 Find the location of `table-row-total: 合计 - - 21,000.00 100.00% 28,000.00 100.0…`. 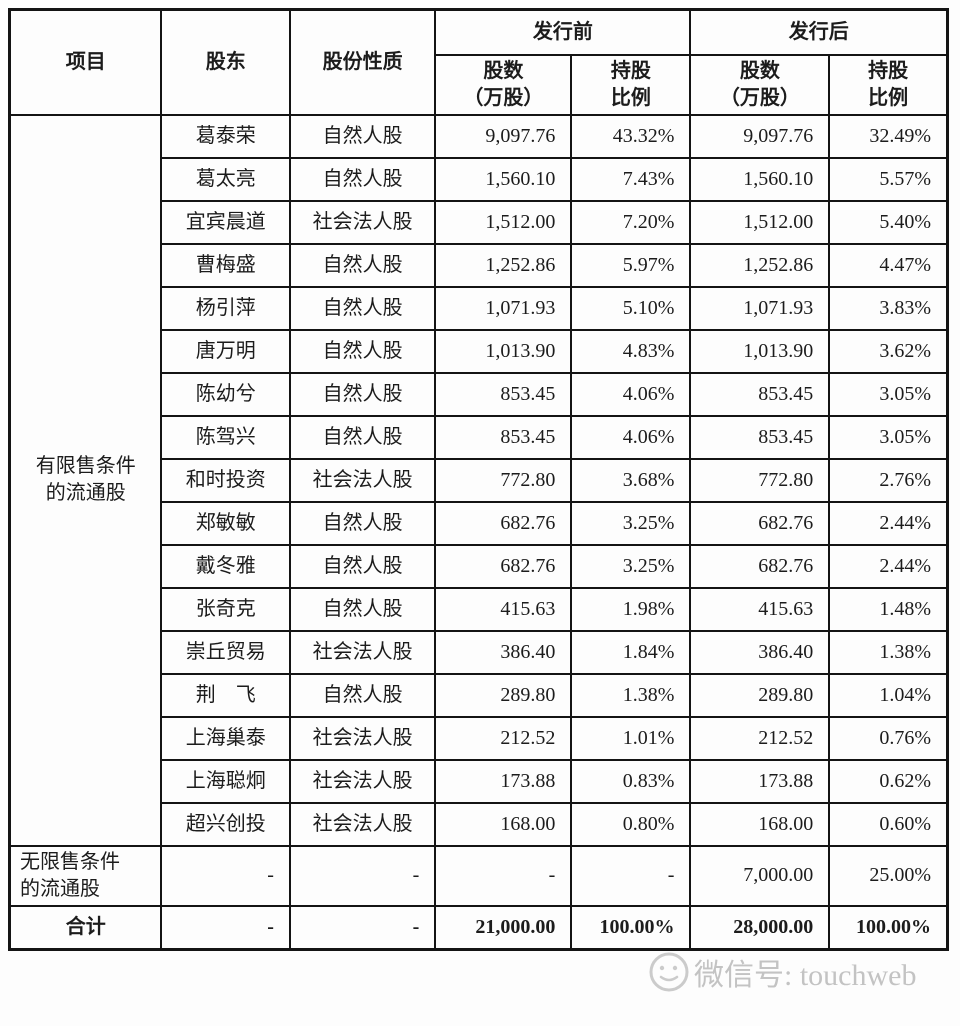

table-row-total: 合计 - - 21,000.00 100.00% 28,000.00 100.0… is located at coordinates (478, 927).